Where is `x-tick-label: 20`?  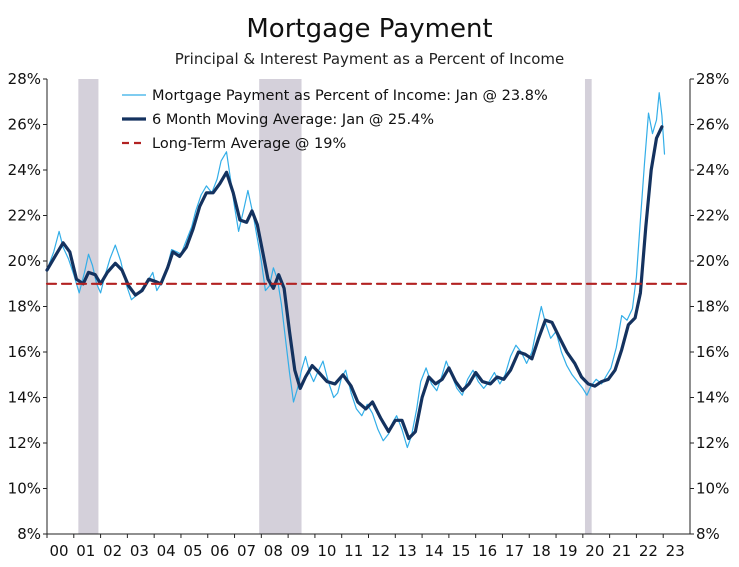
x-tick-label: 20 is located at coordinates (594, 551).